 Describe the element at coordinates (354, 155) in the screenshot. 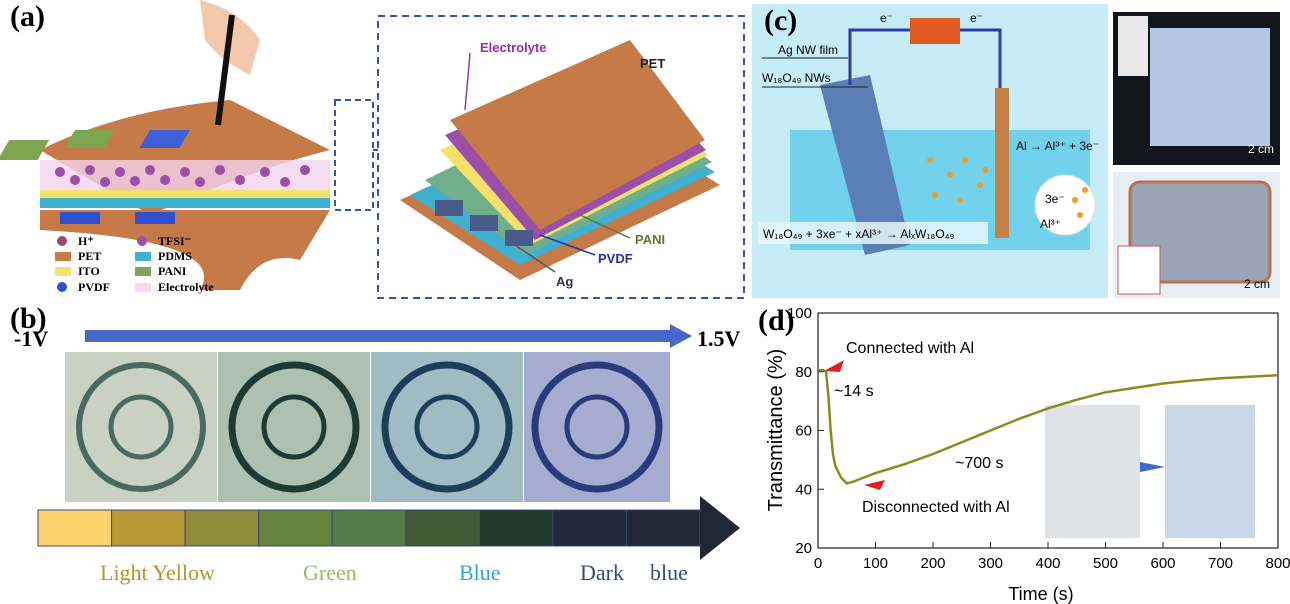

I see `zoom-box` at that location.